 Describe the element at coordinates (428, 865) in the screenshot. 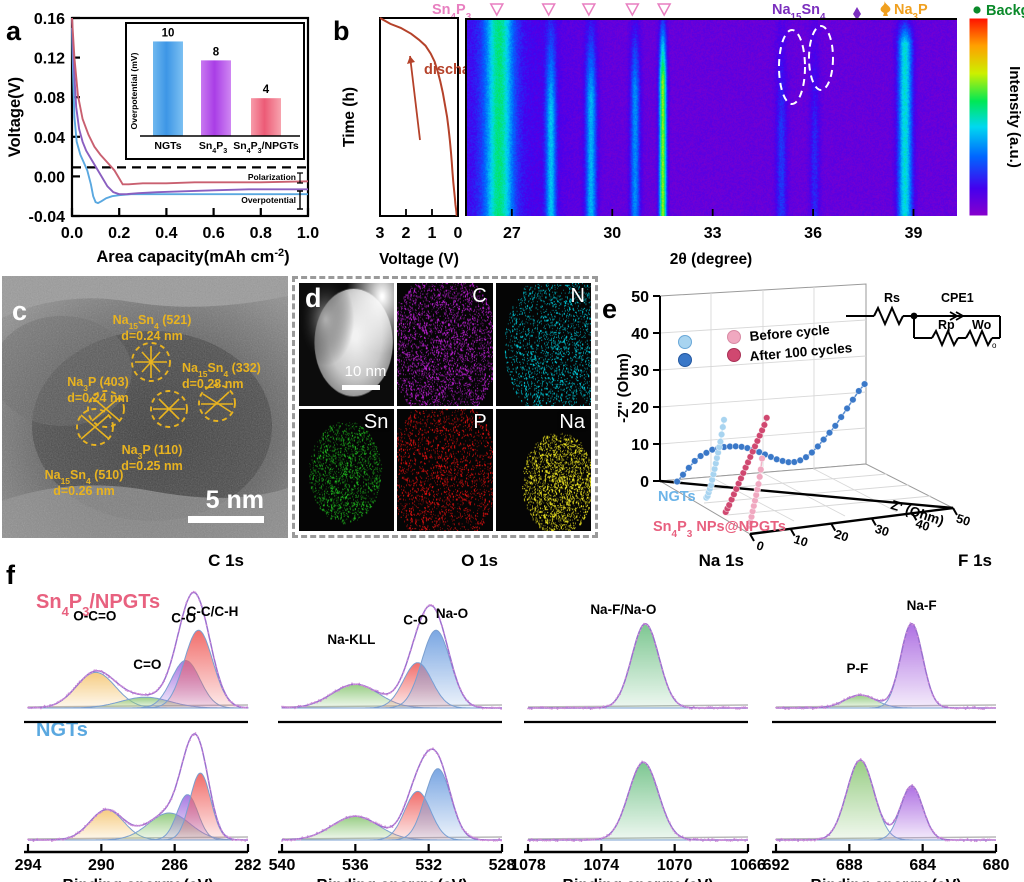

I see `xps-x-tick-label: 532` at that location.